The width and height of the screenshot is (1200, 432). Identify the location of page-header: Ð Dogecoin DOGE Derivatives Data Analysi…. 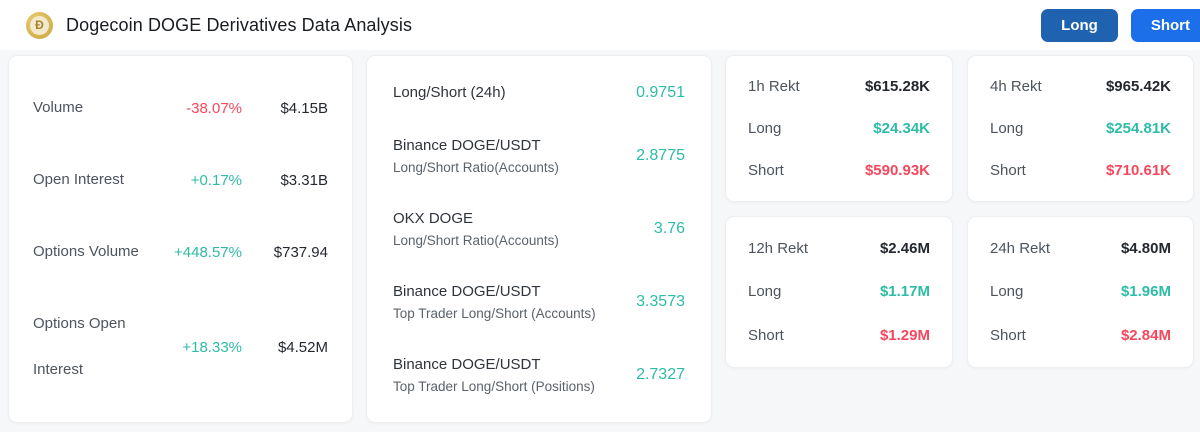
(600, 25).